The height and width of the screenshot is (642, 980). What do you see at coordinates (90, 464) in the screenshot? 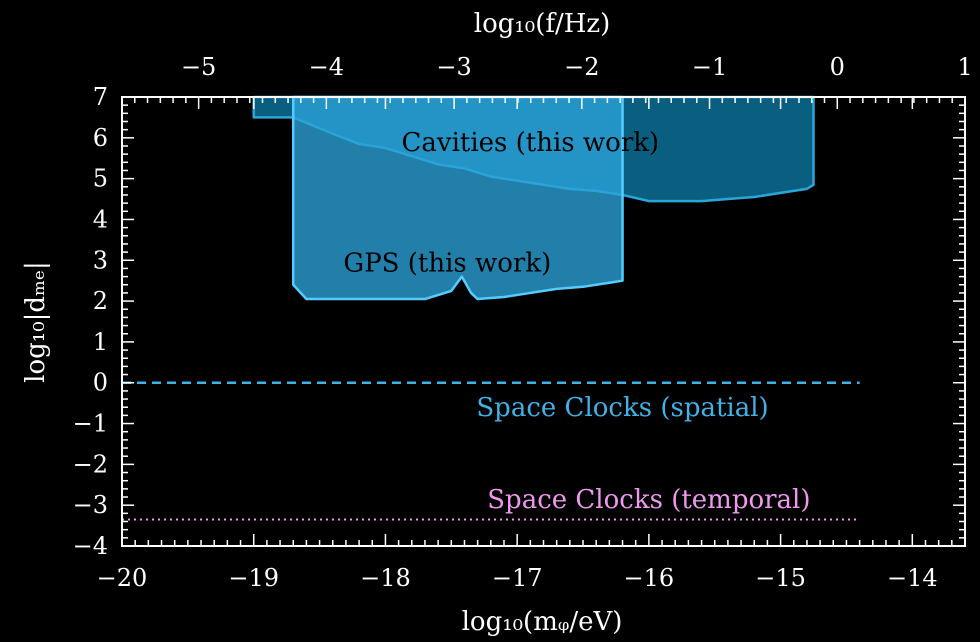
I see `y-tick-label: −2` at bounding box center [90, 464].